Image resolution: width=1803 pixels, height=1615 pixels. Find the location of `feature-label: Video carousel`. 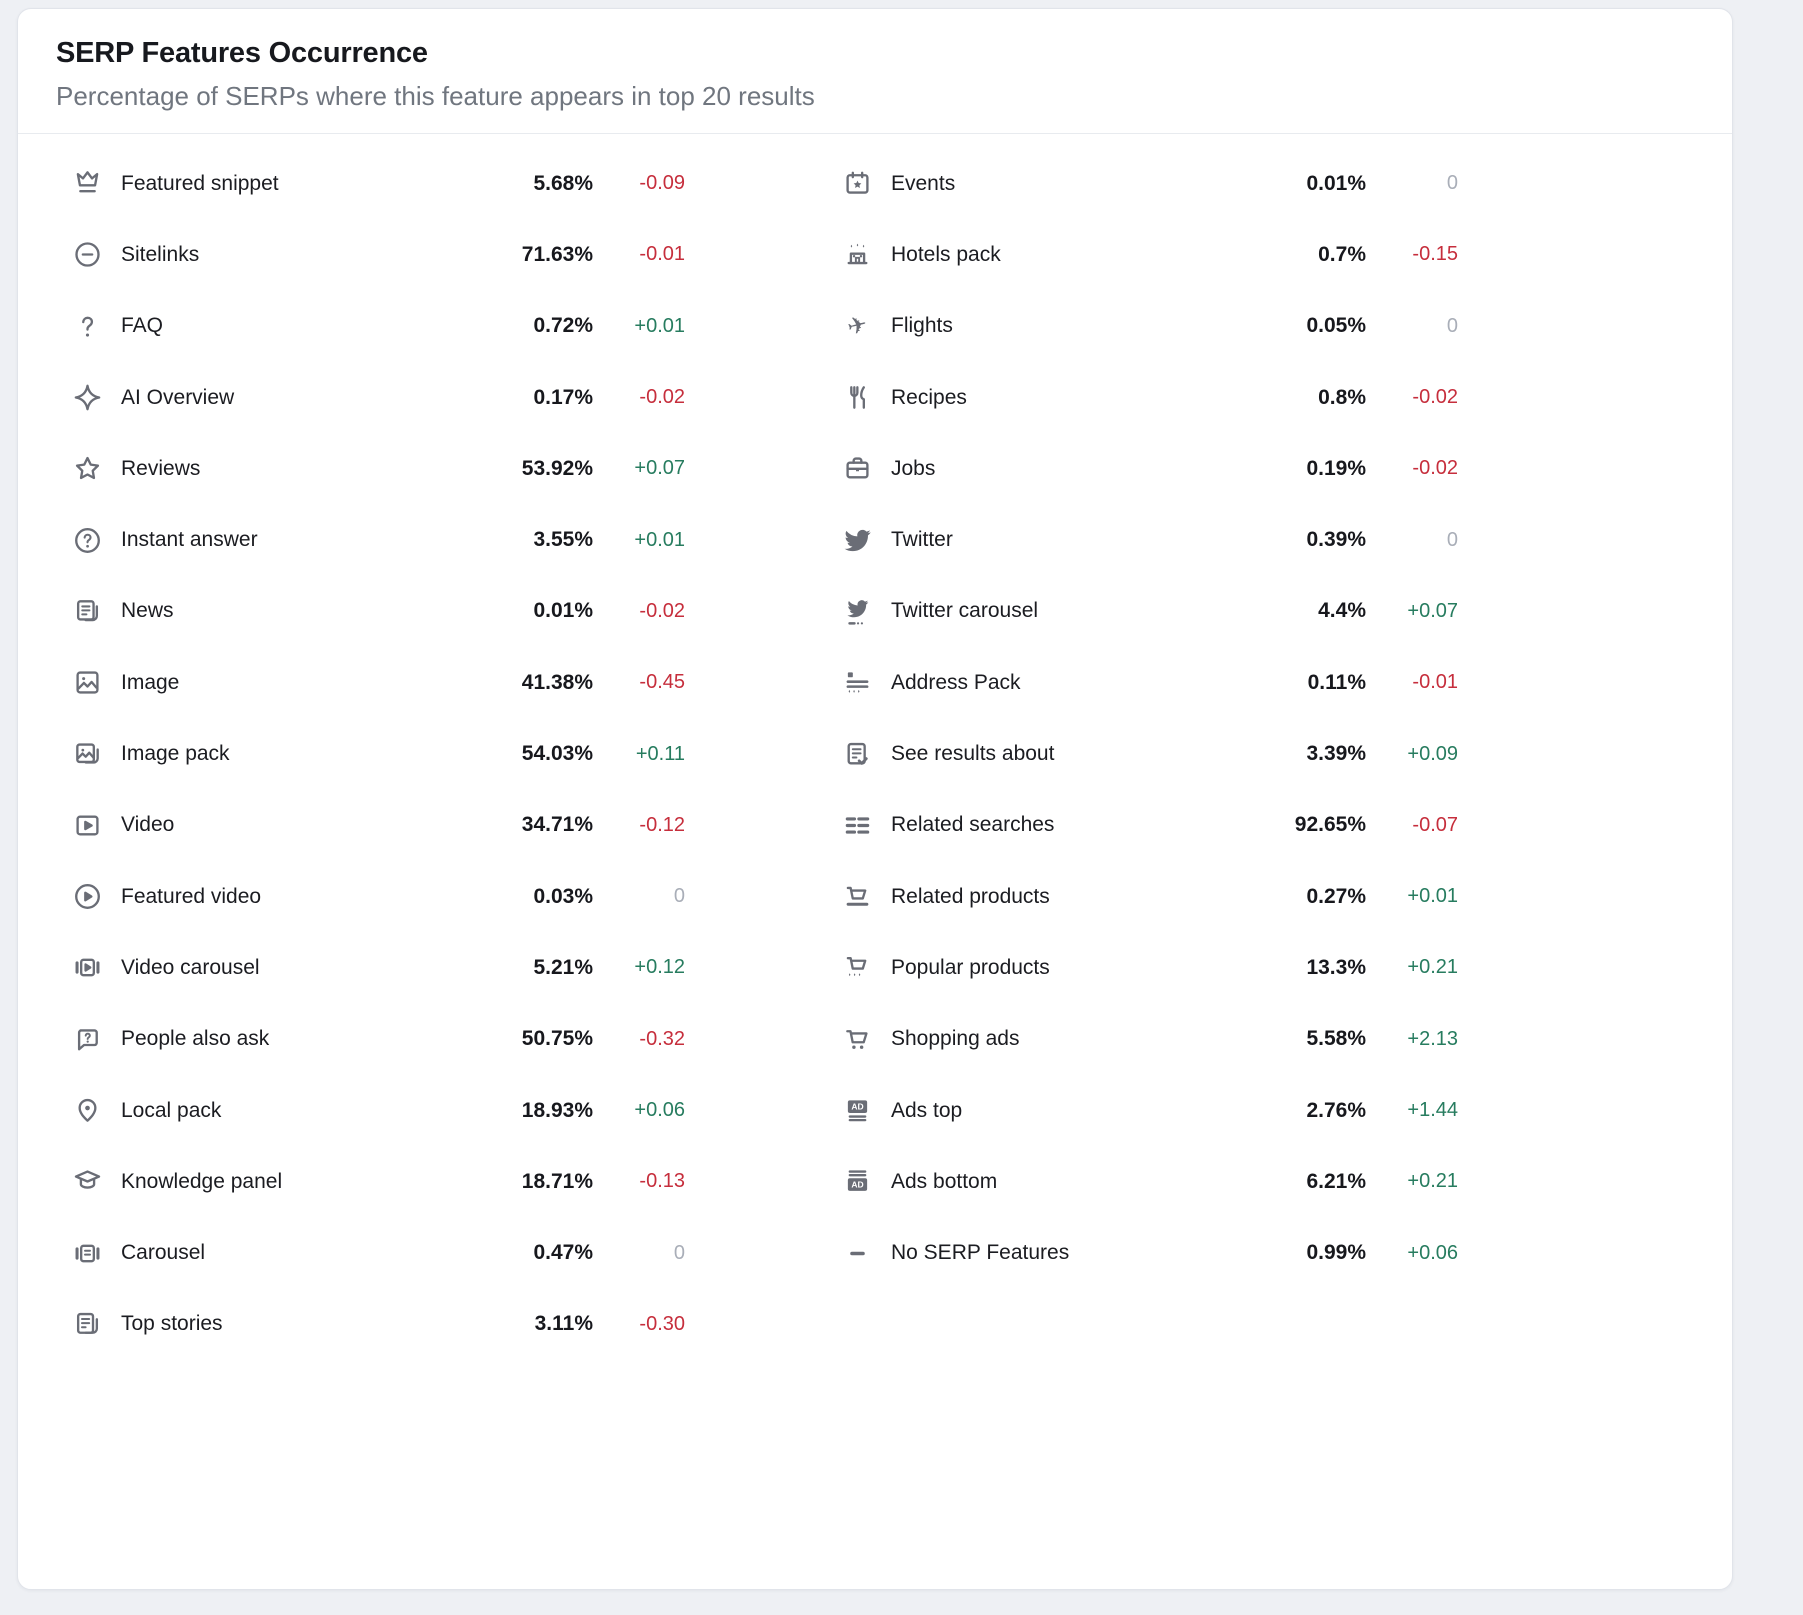

feature-label: Video carousel is located at coordinates (190, 967).